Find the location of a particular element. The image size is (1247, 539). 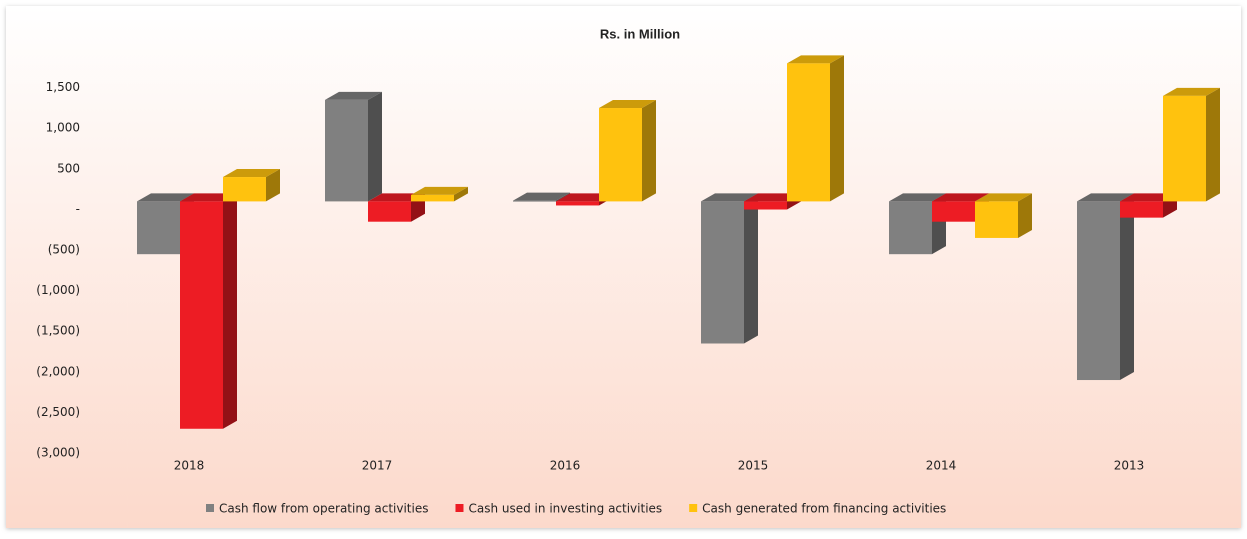

x-tick-label: 2013 is located at coordinates (1129, 466).